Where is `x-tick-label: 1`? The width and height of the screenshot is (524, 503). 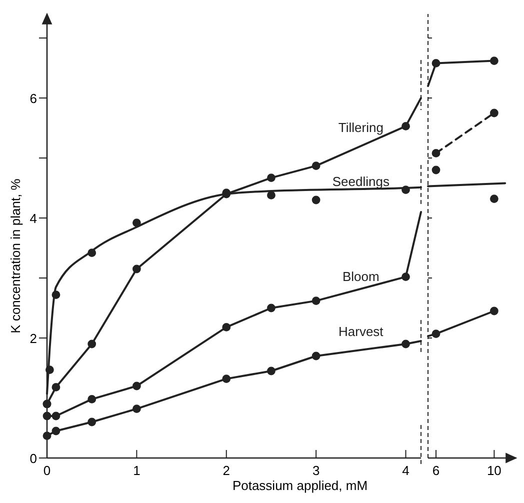
x-tick-label: 1 is located at coordinates (136, 470).